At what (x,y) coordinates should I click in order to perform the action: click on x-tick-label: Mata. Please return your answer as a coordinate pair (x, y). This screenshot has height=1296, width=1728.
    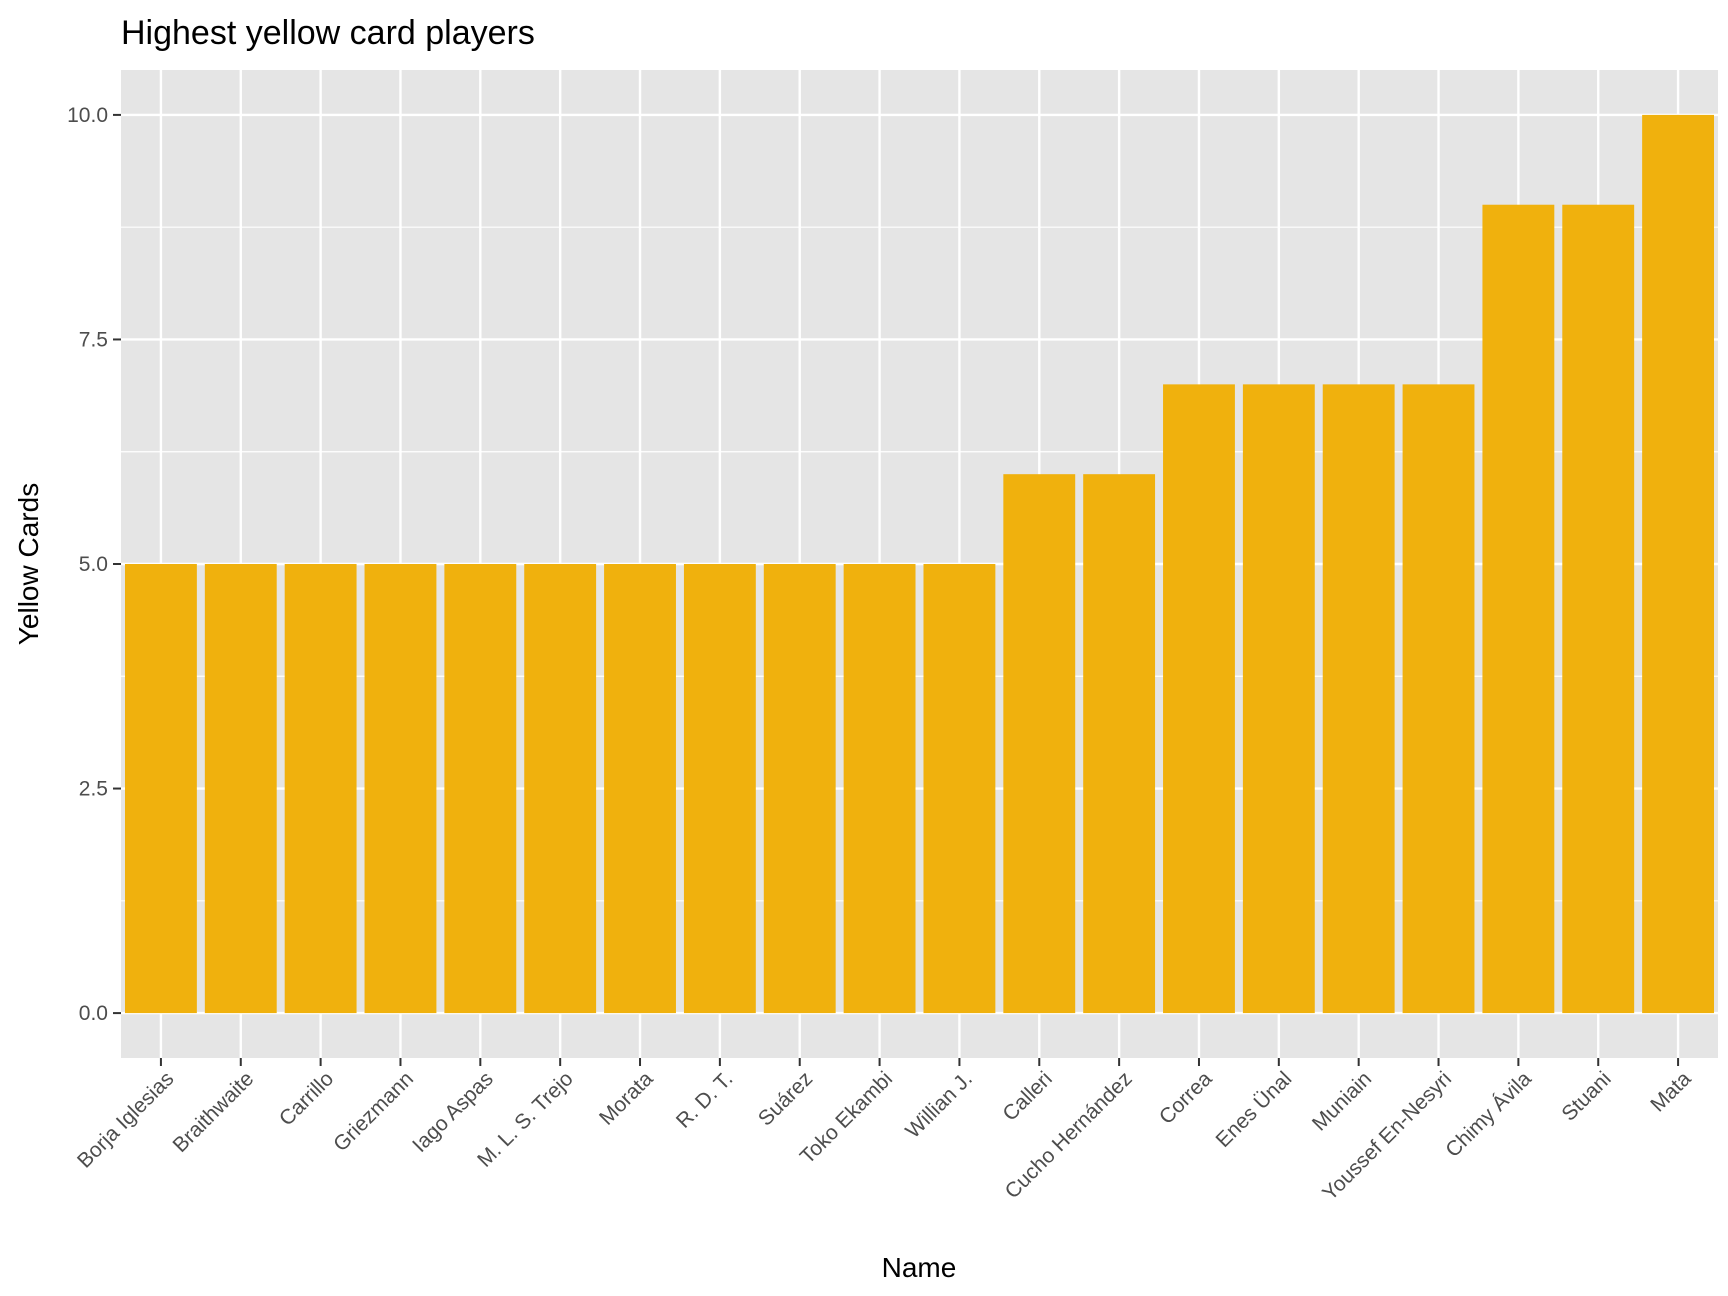
    Looking at the image, I should click on (1671, 1092).